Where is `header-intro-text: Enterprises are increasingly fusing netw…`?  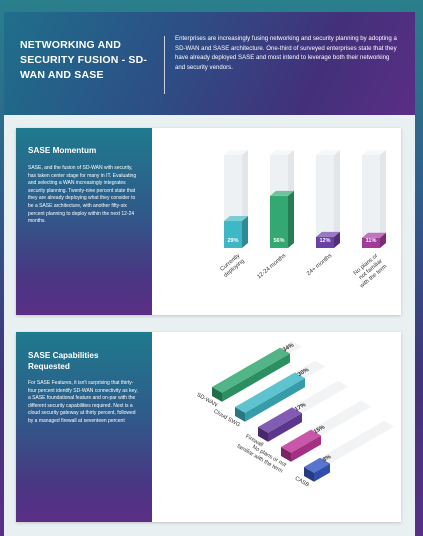 header-intro-text: Enterprises are increasingly fusing netw… is located at coordinates (286, 53).